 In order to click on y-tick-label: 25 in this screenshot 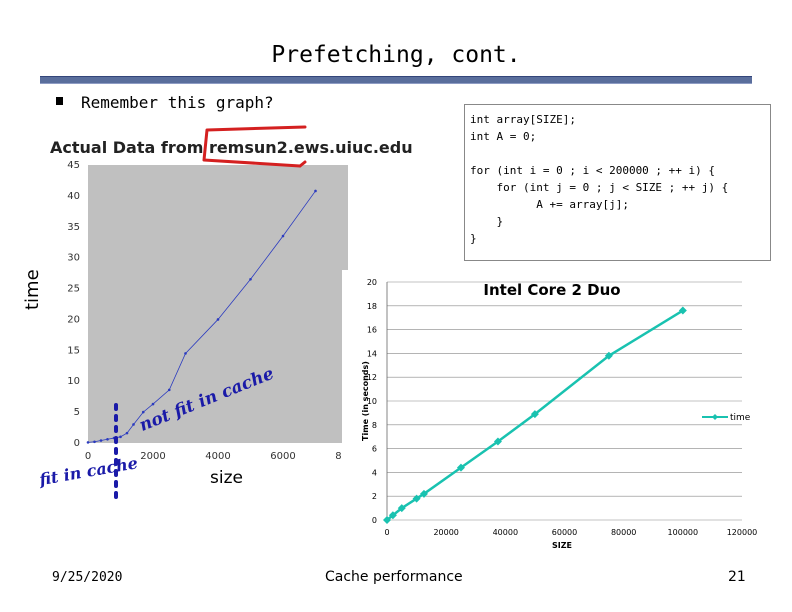, I will do `click(73, 289)`.